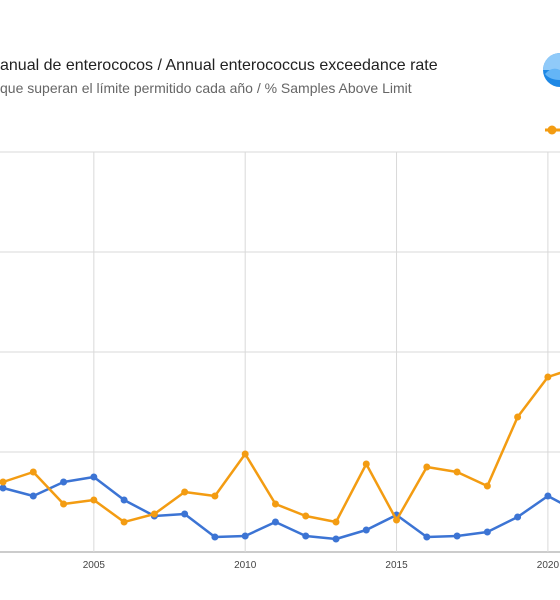 Image resolution: width=560 pixels, height=600 pixels. What do you see at coordinates (552, 130) in the screenshot?
I see `legend-marker` at bounding box center [552, 130].